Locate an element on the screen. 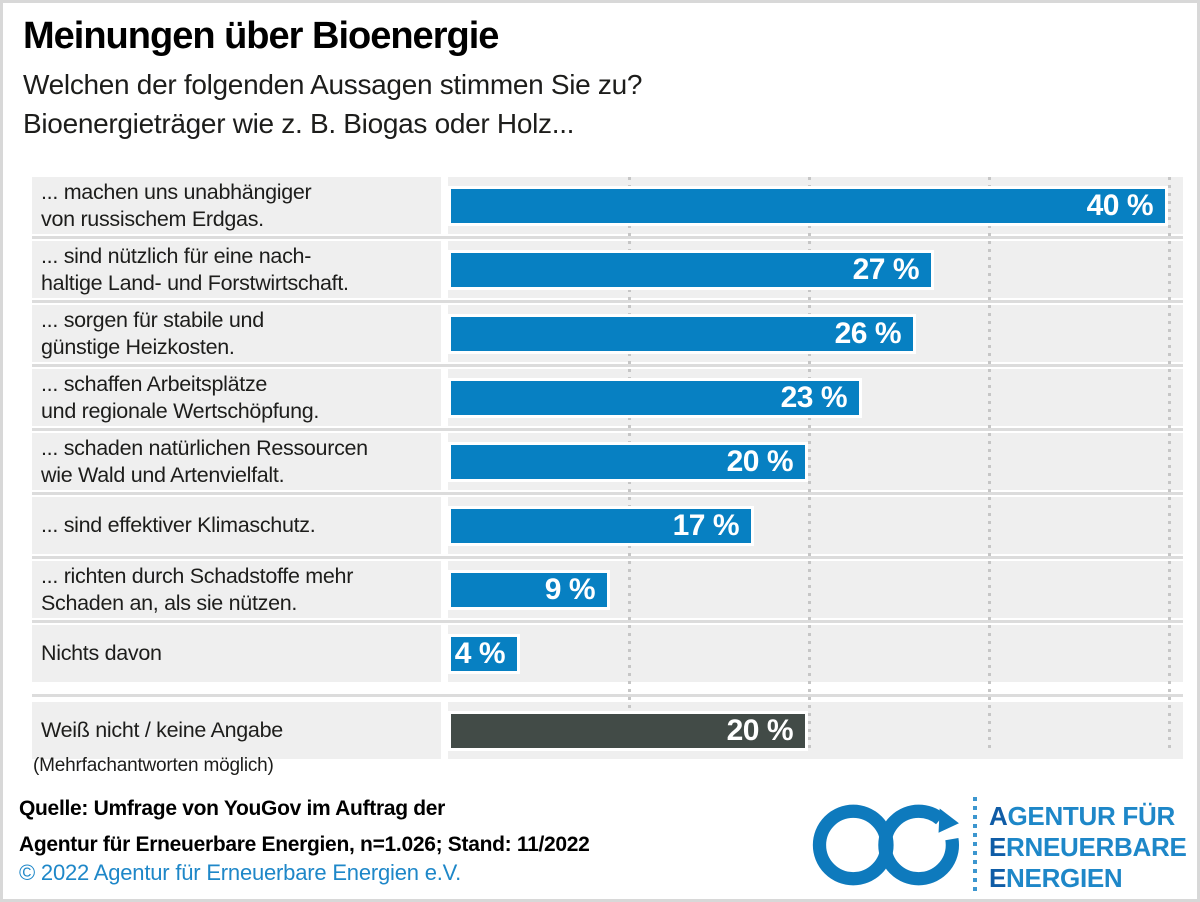 The width and height of the screenshot is (1200, 902). infinity-arrow-icon is located at coordinates (886, 845).